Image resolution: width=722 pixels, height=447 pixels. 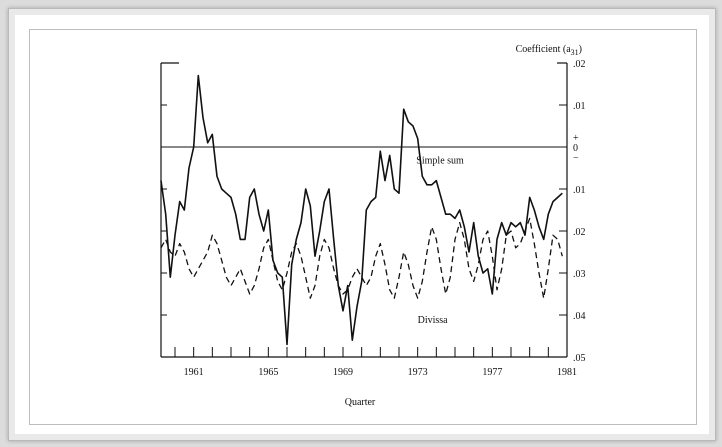 I want to click on y-axis-title-close: ), so click(x=580, y=49).